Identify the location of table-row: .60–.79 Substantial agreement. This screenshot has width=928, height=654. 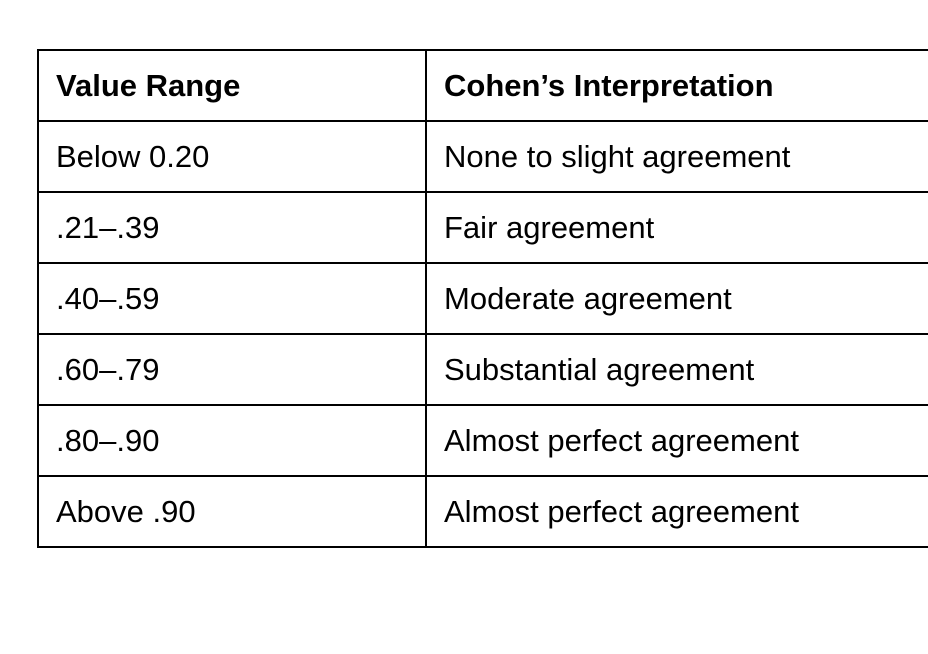
(482, 369).